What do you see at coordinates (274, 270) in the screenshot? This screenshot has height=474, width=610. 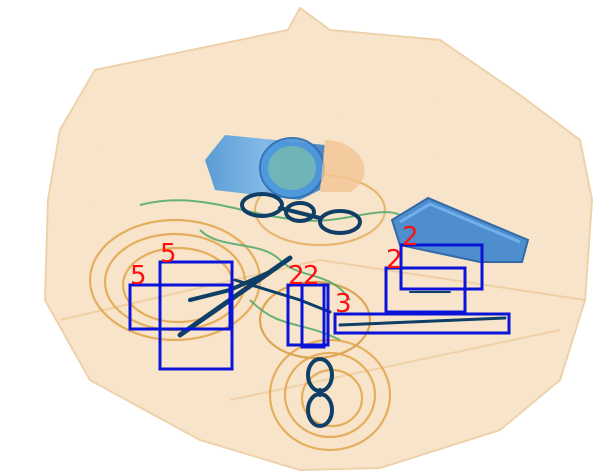 I see `detection-labels: 5 5 2 2 3 2 2` at bounding box center [274, 270].